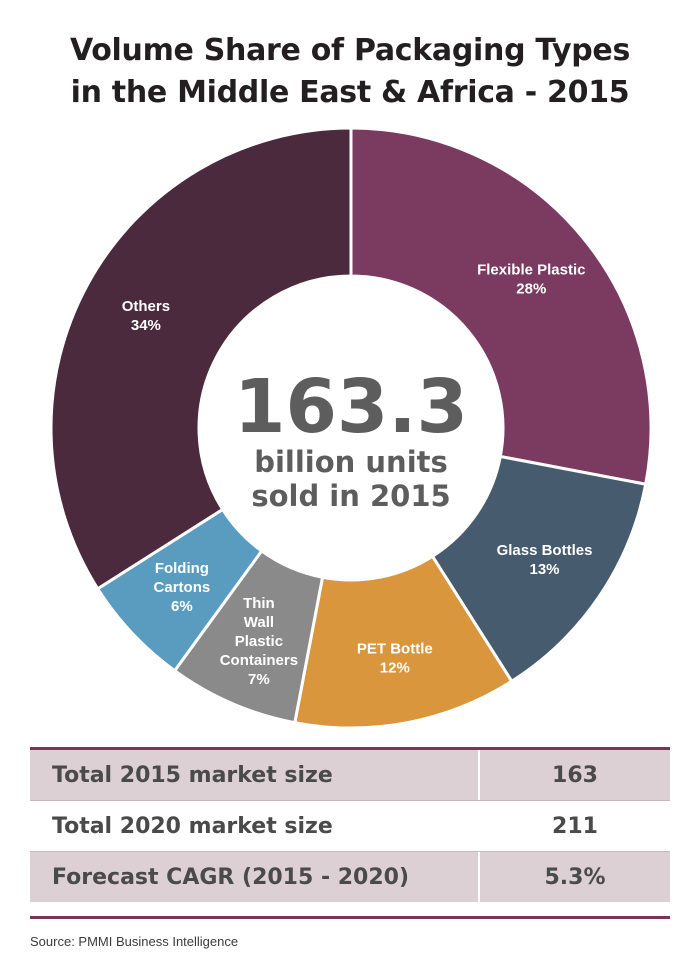  I want to click on table-row: Total 2020 market size 211, so click(350, 825).